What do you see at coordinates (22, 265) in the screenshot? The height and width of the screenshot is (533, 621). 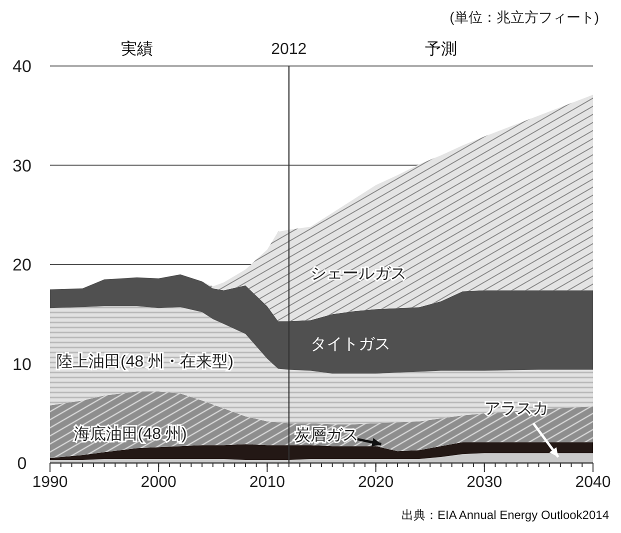 I see `y-tick-label: 20` at bounding box center [22, 265].